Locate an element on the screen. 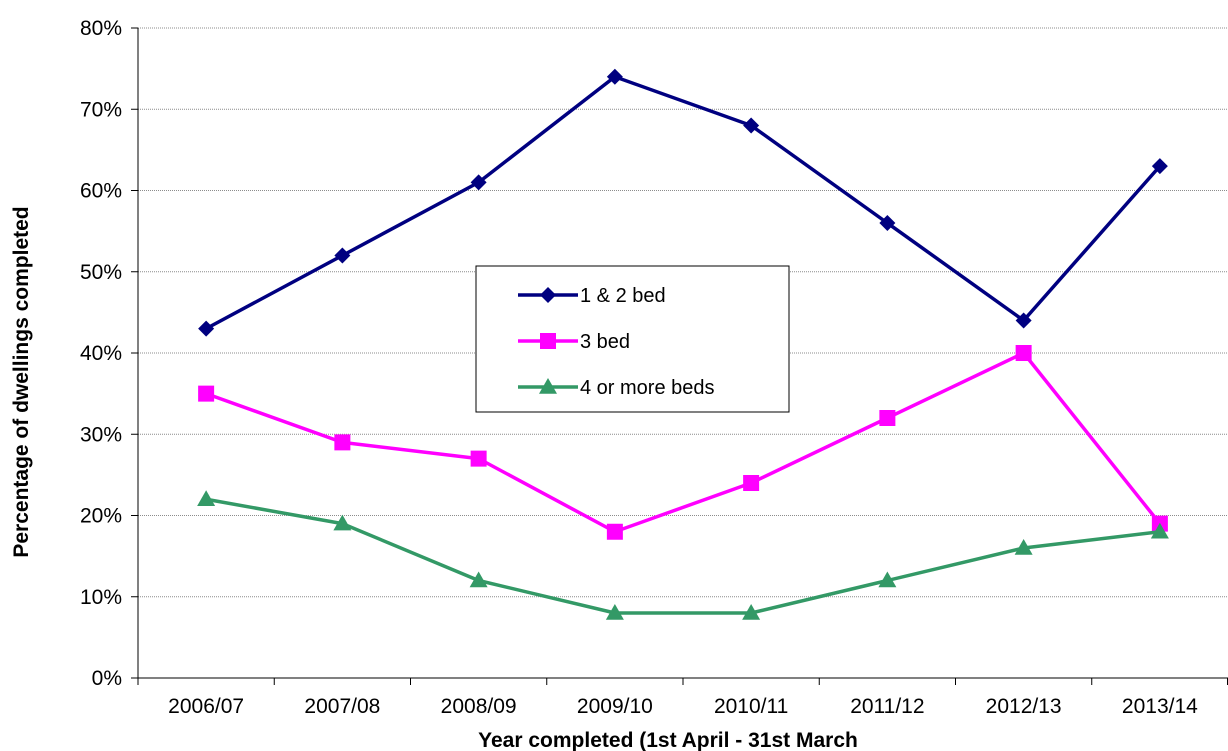 The image size is (1228, 751). legend-label-1-2-bed: 1 & 2 bed is located at coordinates (623, 296).